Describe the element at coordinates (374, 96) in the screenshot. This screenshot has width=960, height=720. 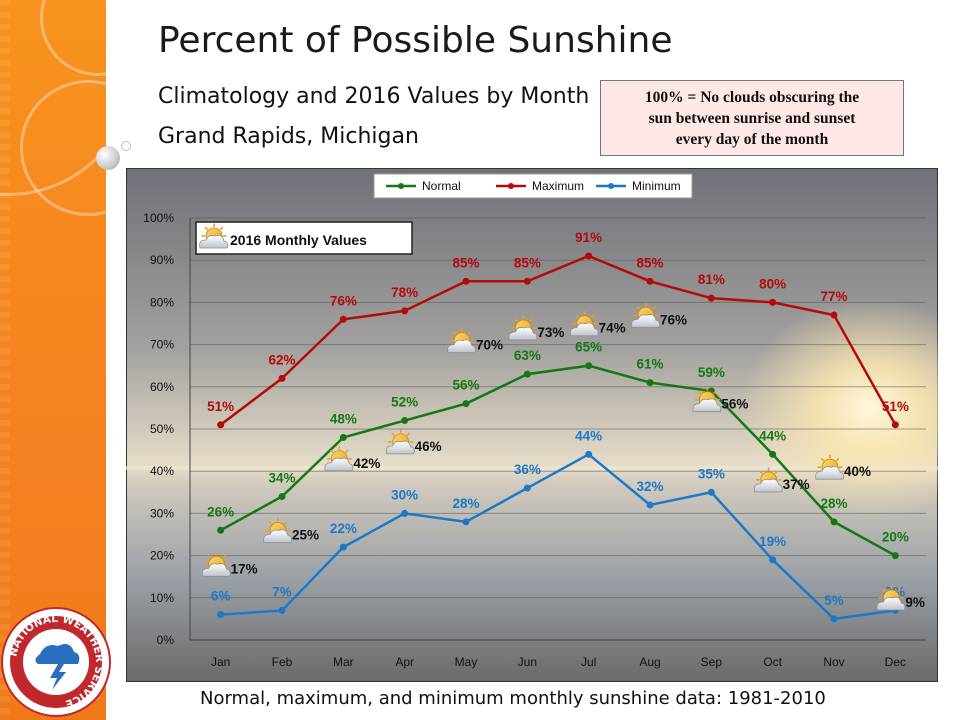
I see `page-subtitle: Climatology and 2016 Values by Month` at that location.